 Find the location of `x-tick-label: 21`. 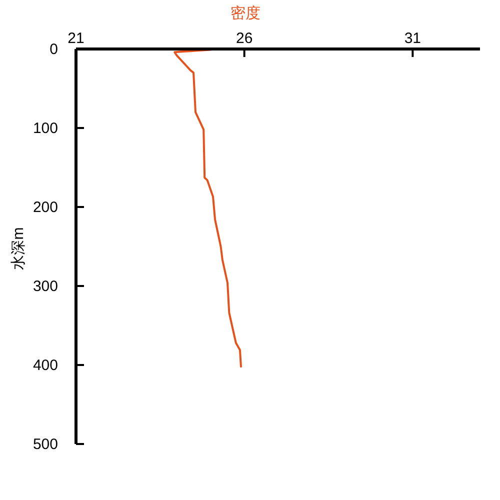

x-tick-label: 21 is located at coordinates (76, 38).